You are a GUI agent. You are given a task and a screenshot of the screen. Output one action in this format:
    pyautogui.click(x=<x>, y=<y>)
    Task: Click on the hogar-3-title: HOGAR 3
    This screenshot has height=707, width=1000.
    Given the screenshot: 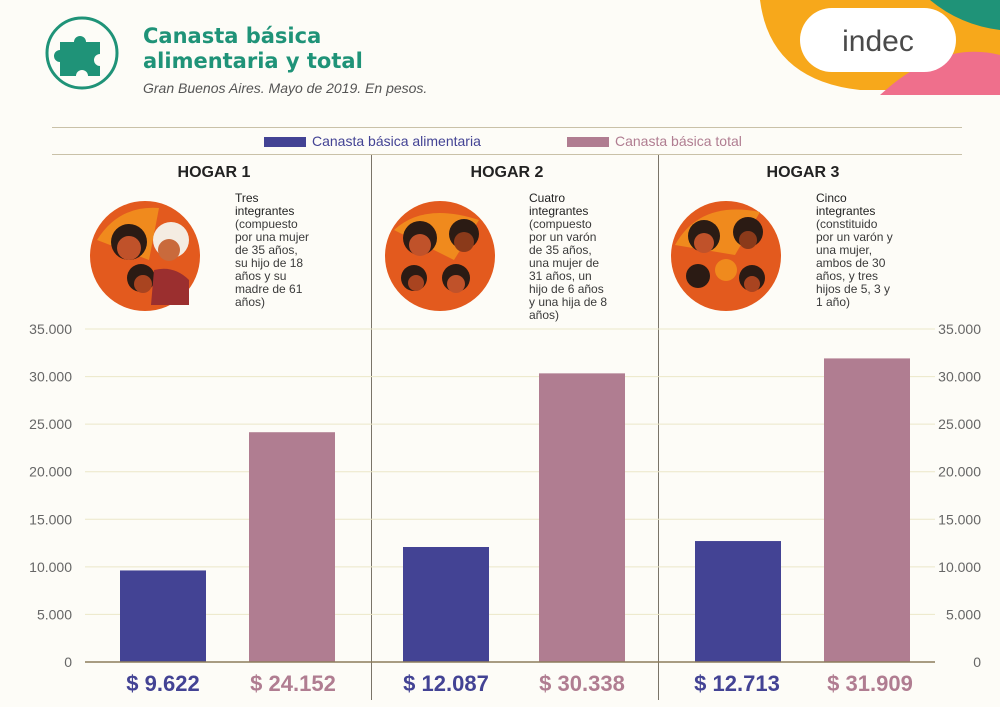 What is the action you would take?
    pyautogui.click(x=803, y=172)
    